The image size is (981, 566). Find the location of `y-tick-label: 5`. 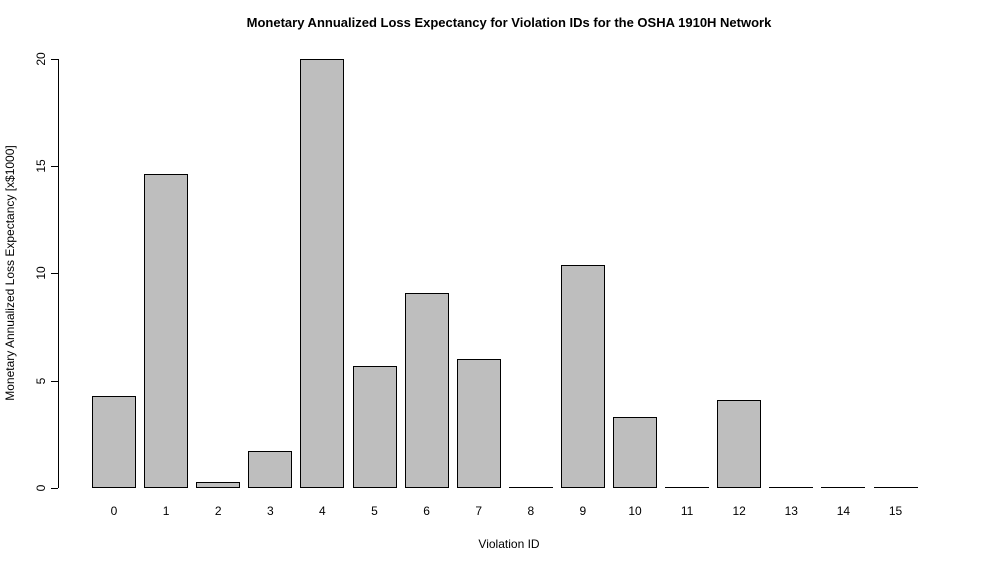

y-tick-label: 5 is located at coordinates (41, 380).